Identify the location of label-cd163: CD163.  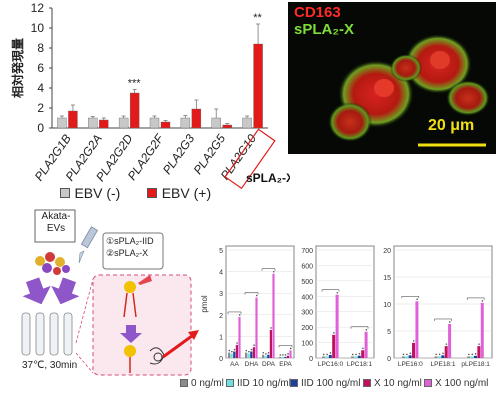
(317, 12).